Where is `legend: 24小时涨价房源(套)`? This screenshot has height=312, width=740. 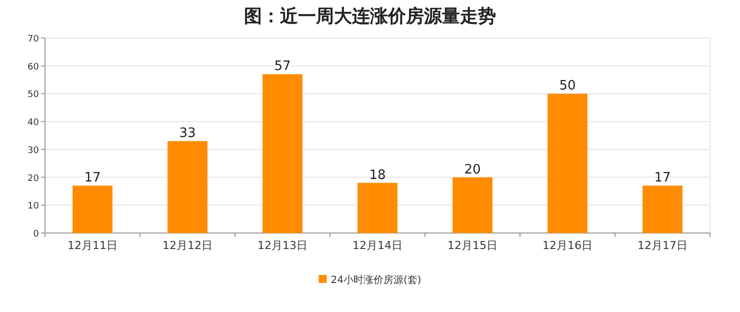 legend: 24小时涨价房源(套) is located at coordinates (370, 280).